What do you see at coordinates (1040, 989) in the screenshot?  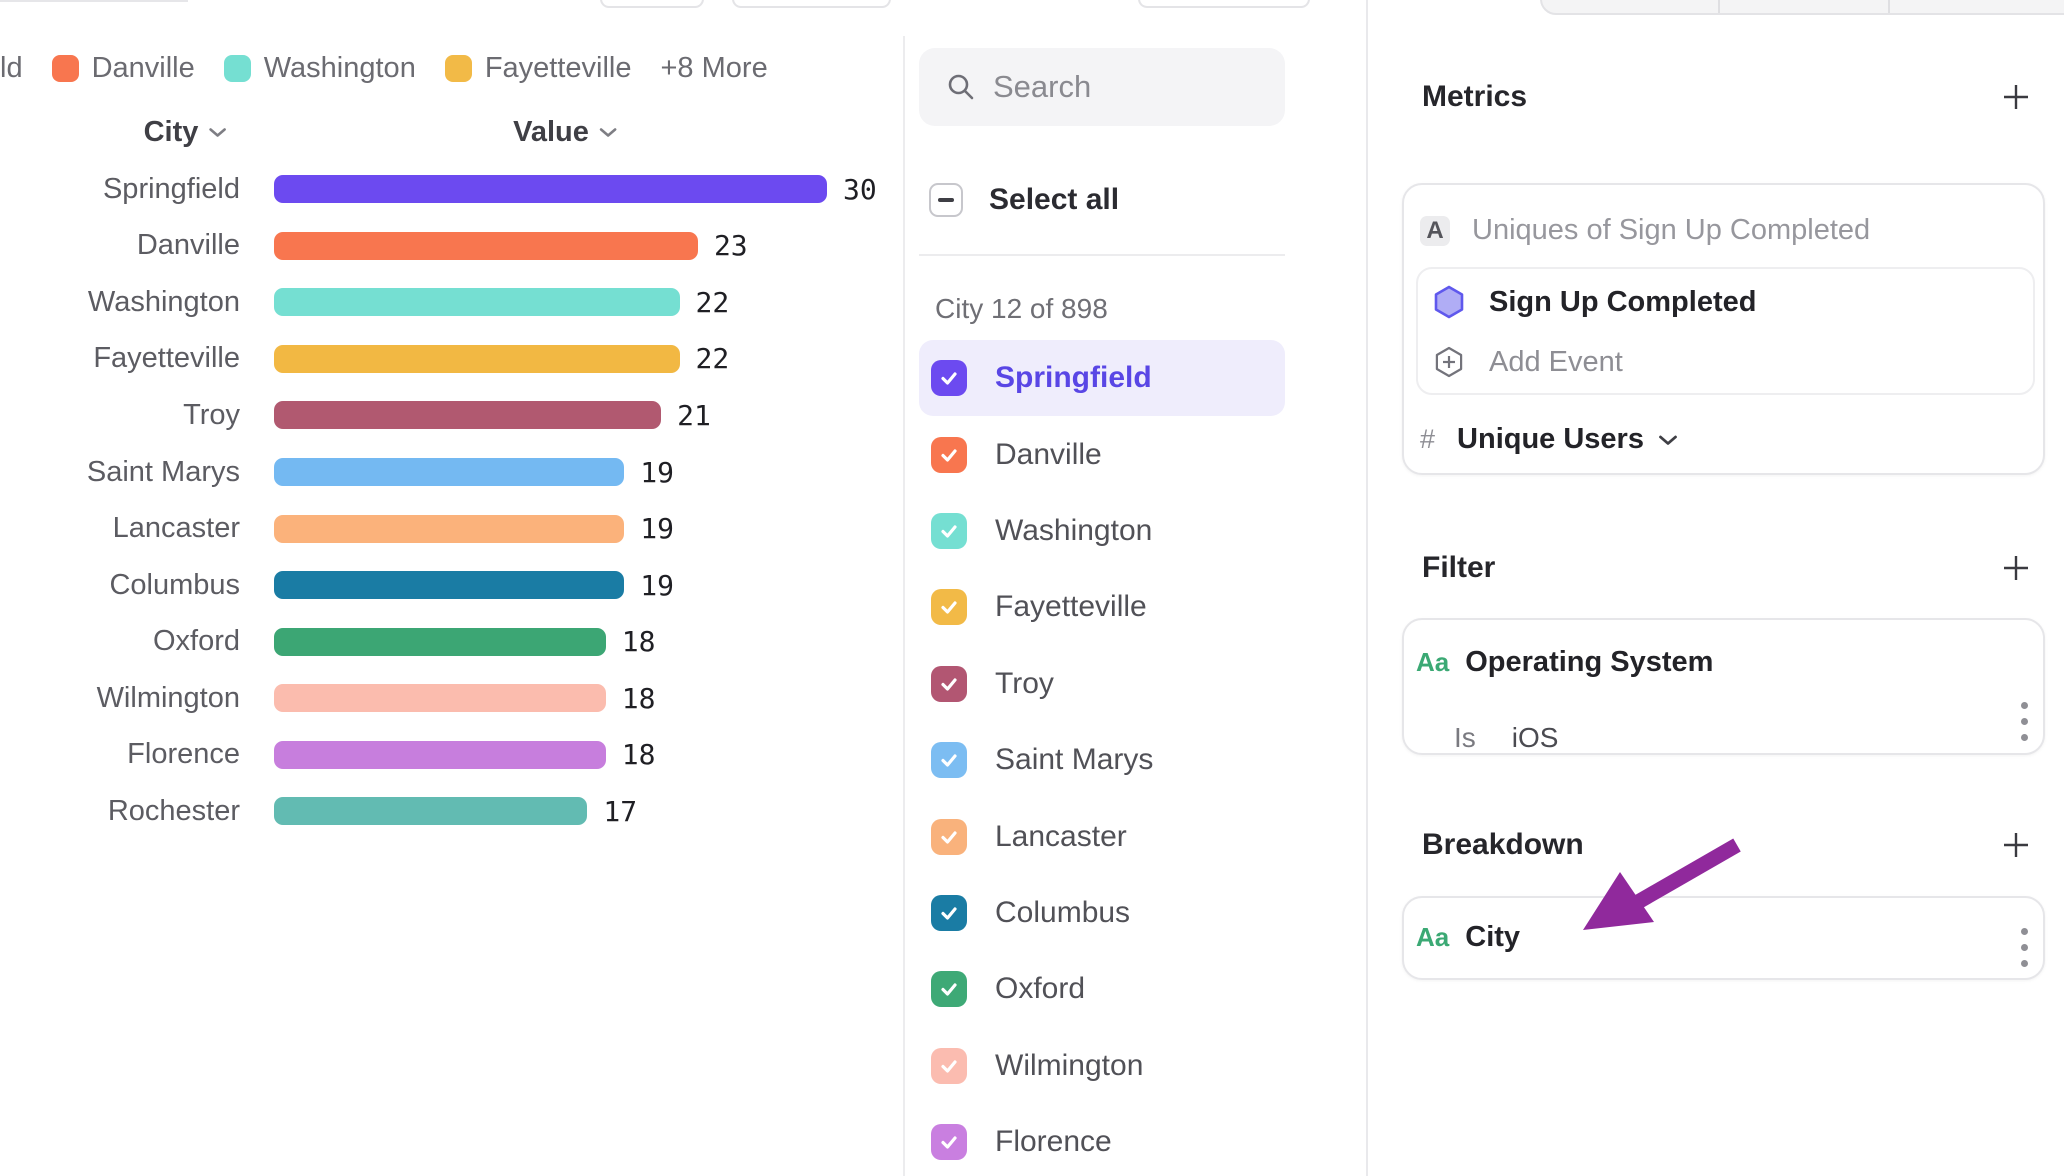 I see `city-name: Oxford` at bounding box center [1040, 989].